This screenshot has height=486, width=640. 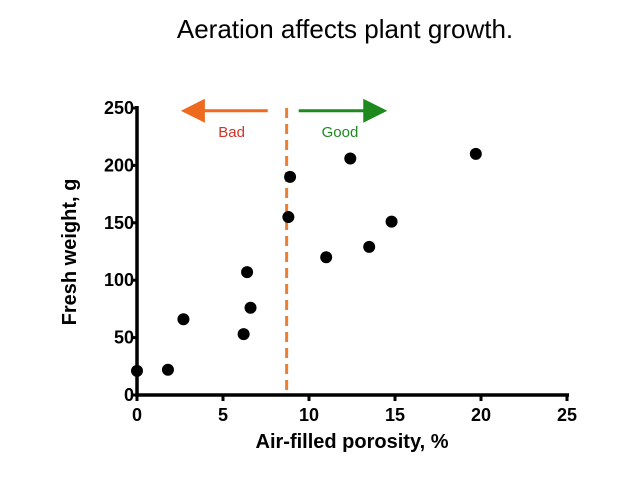 What do you see at coordinates (119, 165) in the screenshot?
I see `y-tick-label: 200` at bounding box center [119, 165].